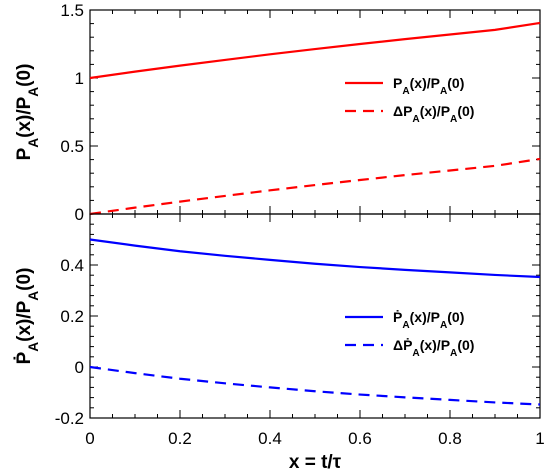 The height and width of the screenshot is (472, 545). What do you see at coordinates (72, 316) in the screenshot?
I see `y-tick-label: 0.2` at bounding box center [72, 316].